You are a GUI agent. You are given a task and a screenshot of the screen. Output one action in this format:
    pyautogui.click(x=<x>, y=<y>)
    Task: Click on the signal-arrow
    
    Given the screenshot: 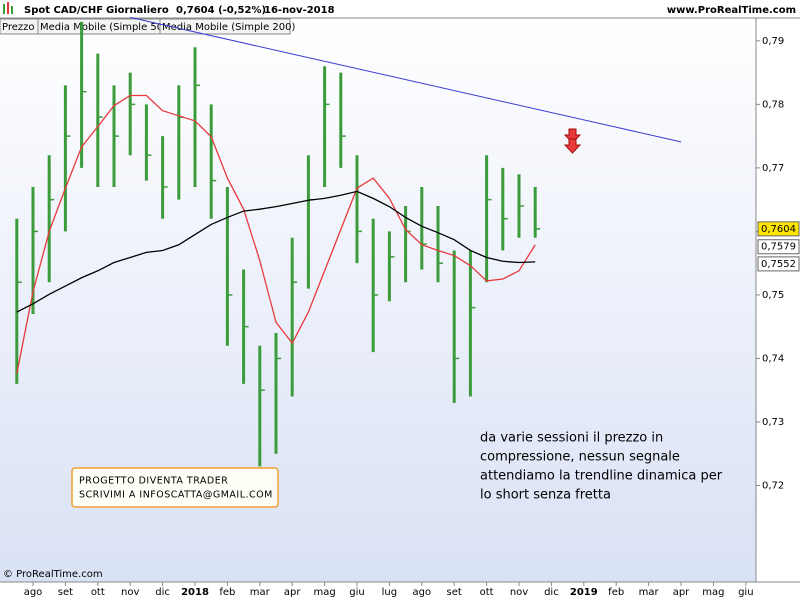 What is the action you would take?
    pyautogui.click(x=572, y=141)
    